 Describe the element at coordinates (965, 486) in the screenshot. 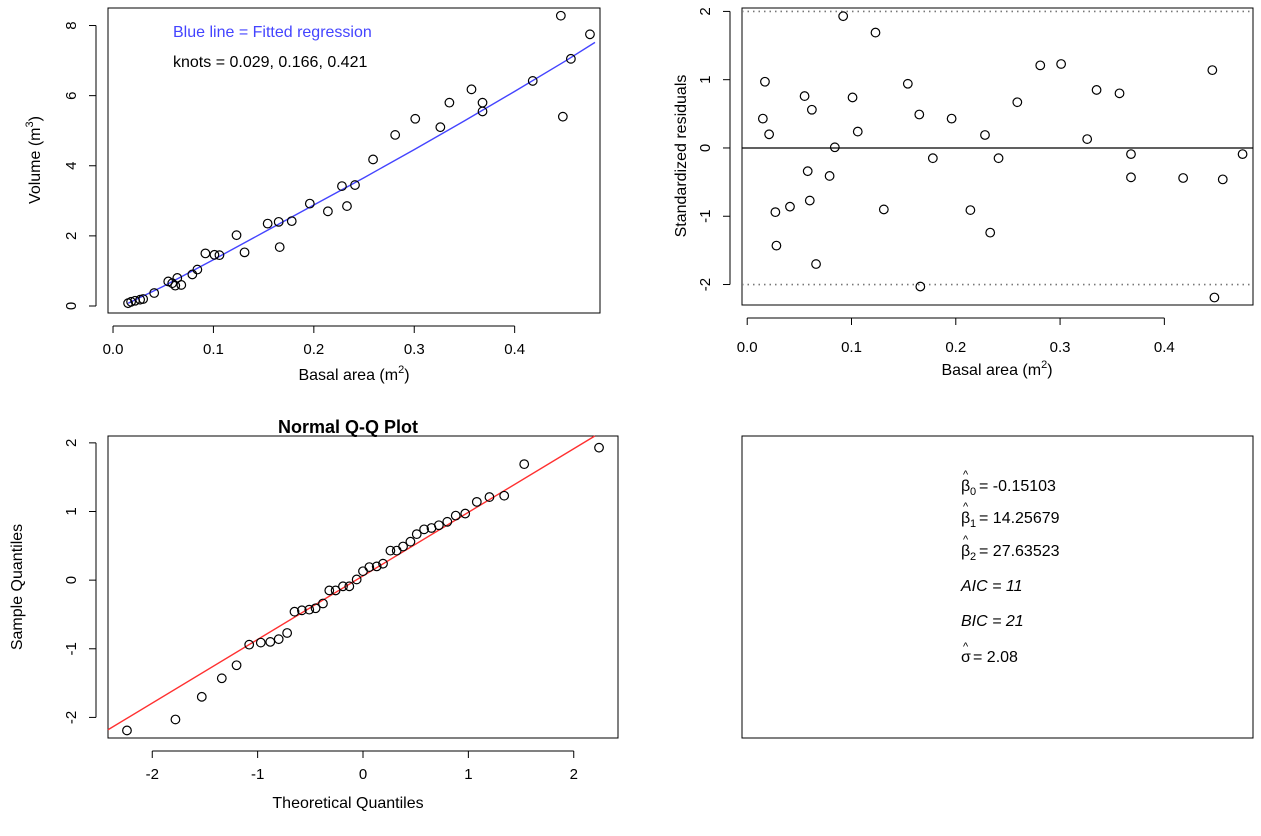

I see `beta0-symbol: β` at that location.